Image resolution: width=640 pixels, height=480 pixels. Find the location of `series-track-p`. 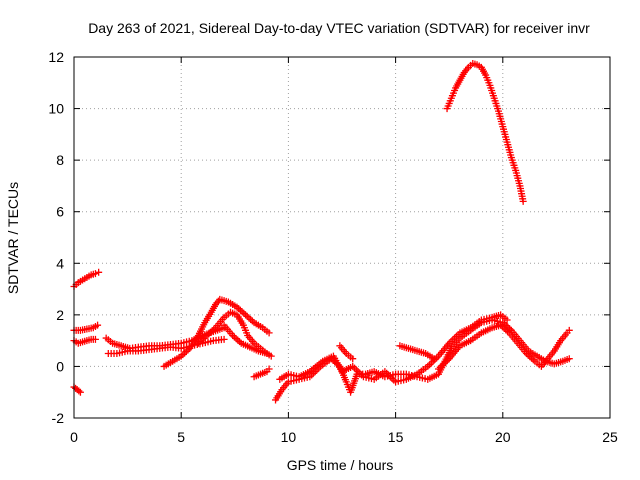

series-track-p is located at coordinates (485, 132).